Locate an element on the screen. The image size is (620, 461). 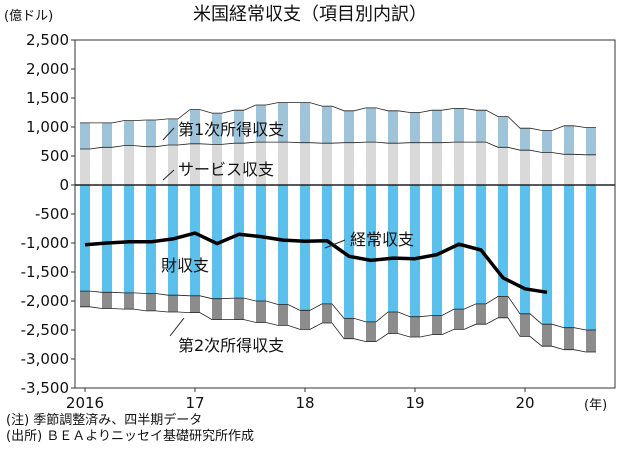
y-tick-label: 1,000 is located at coordinates (47, 127).